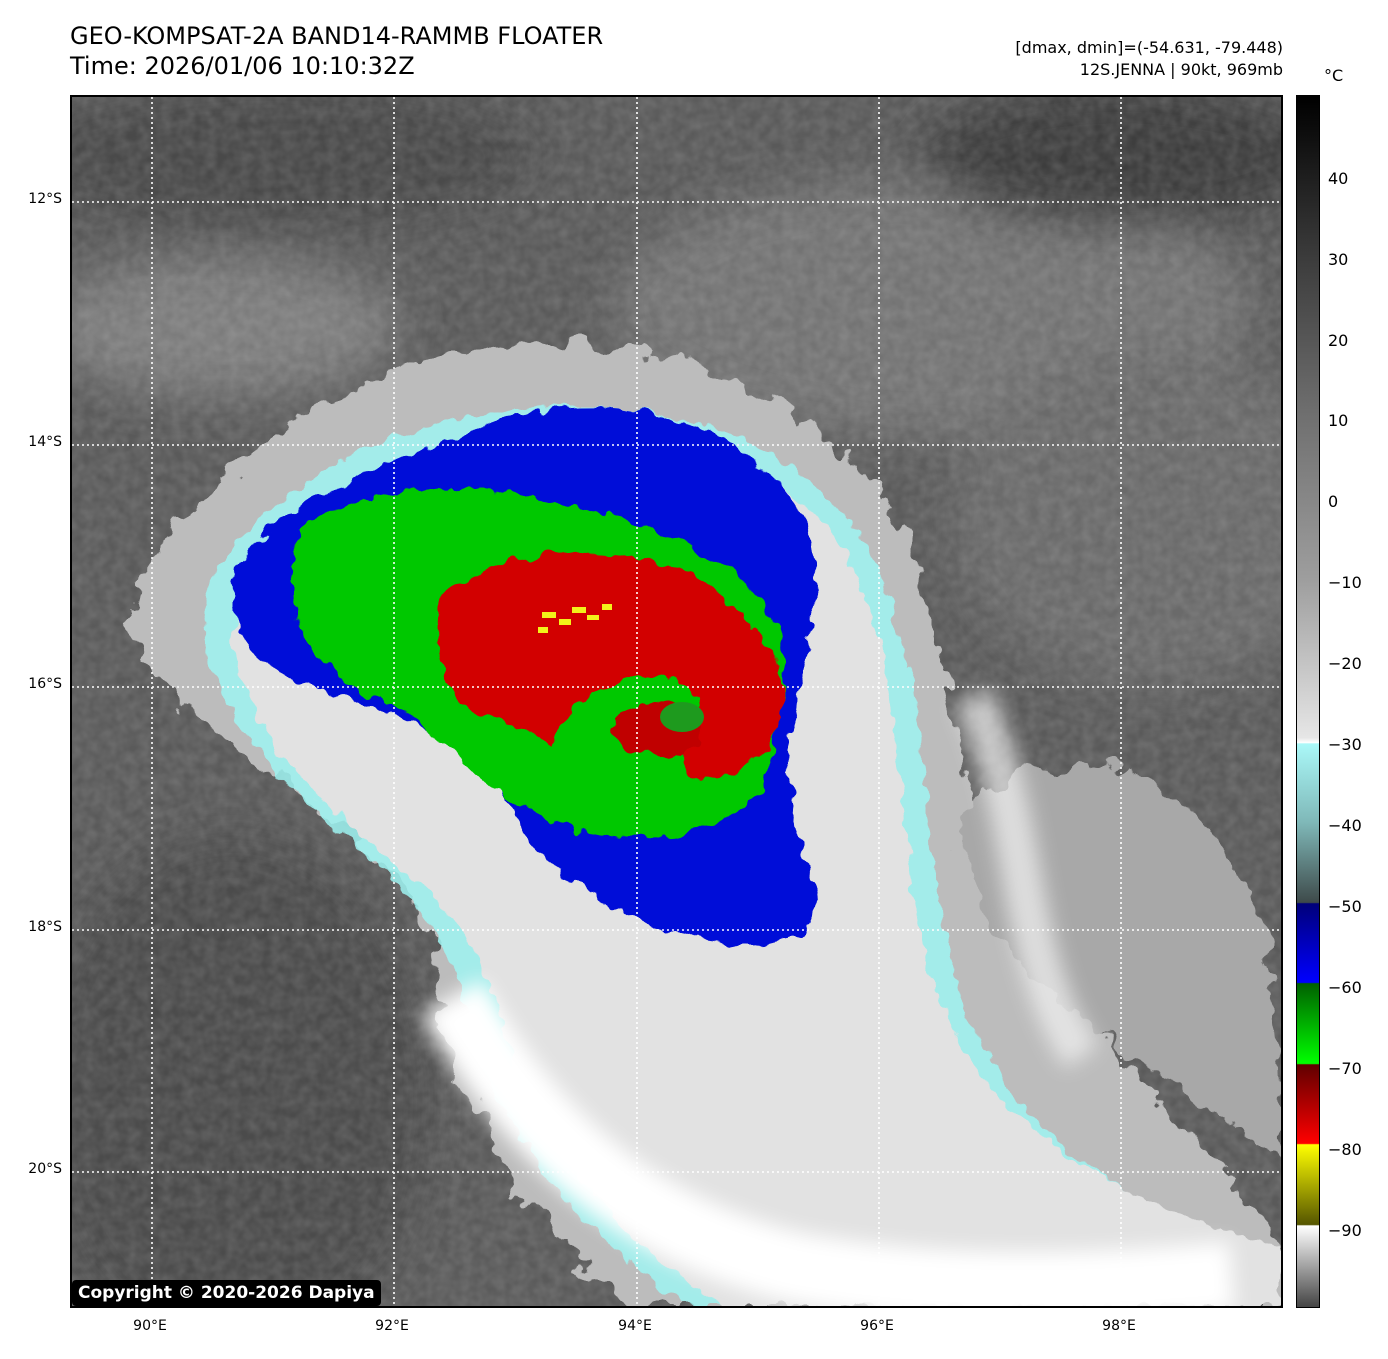  I want to click on colorbar-tick: −10, so click(1345, 582).